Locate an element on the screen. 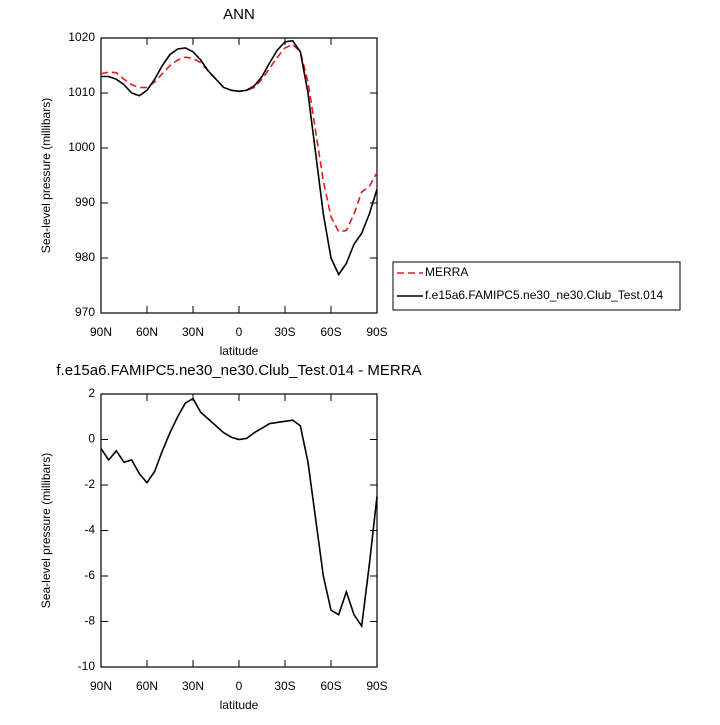  legend-box is located at coordinates (536, 286).